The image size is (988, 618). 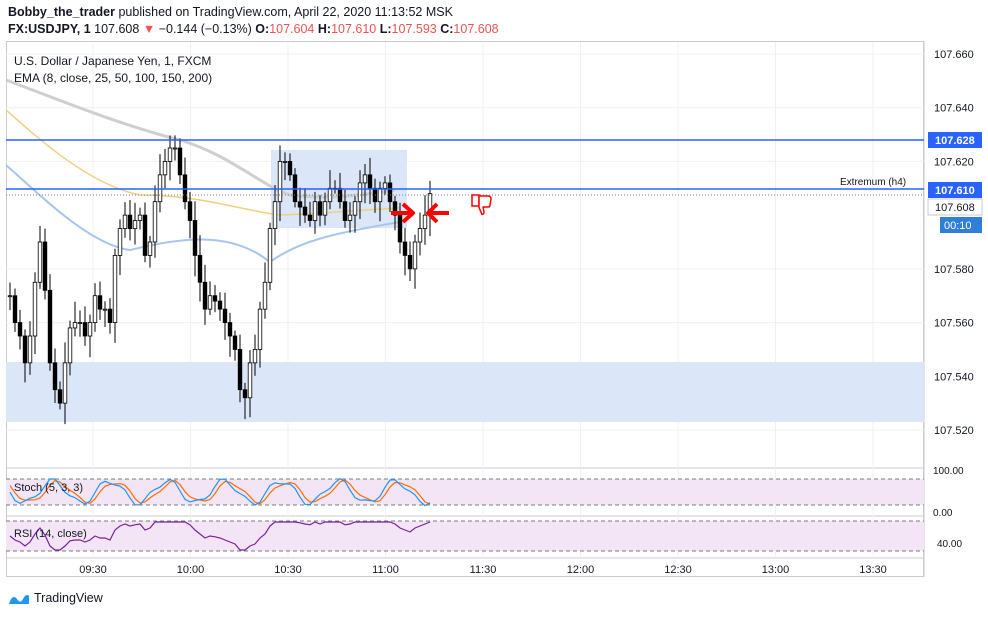 I want to click on open-label: O:, so click(x=262, y=29).